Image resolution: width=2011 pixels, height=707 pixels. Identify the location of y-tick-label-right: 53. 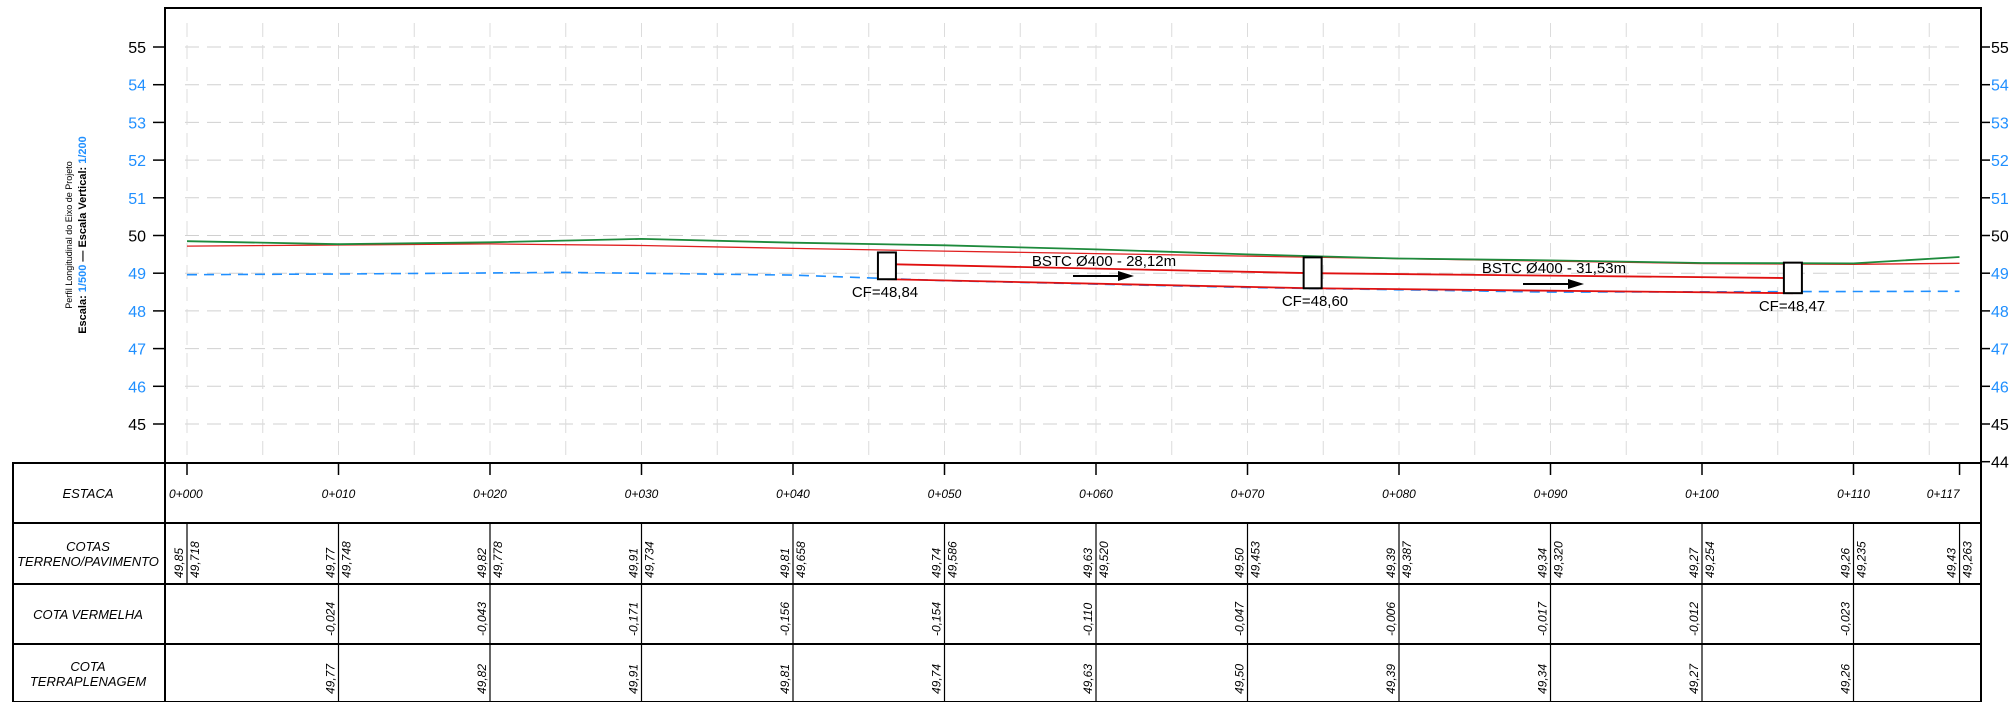
(2000, 123).